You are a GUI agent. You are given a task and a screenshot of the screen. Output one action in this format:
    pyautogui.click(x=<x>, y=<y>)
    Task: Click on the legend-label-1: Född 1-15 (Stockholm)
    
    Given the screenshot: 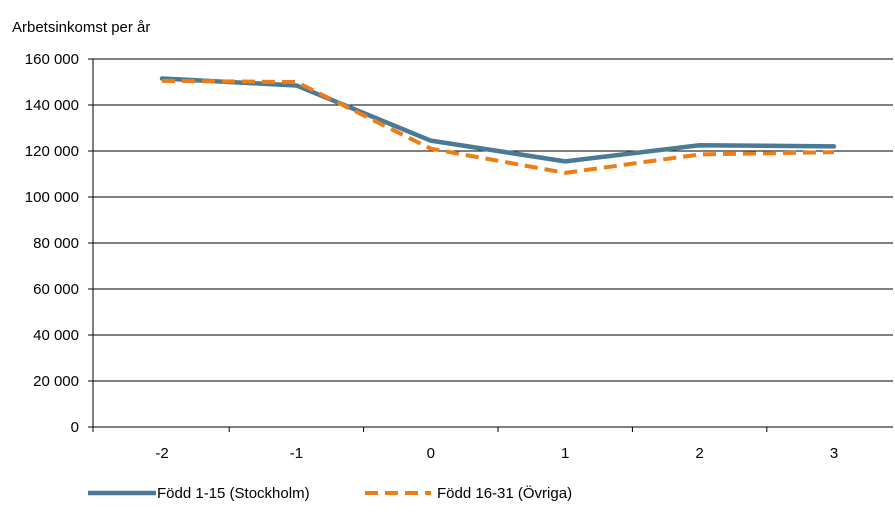 What is the action you would take?
    pyautogui.click(x=233, y=493)
    